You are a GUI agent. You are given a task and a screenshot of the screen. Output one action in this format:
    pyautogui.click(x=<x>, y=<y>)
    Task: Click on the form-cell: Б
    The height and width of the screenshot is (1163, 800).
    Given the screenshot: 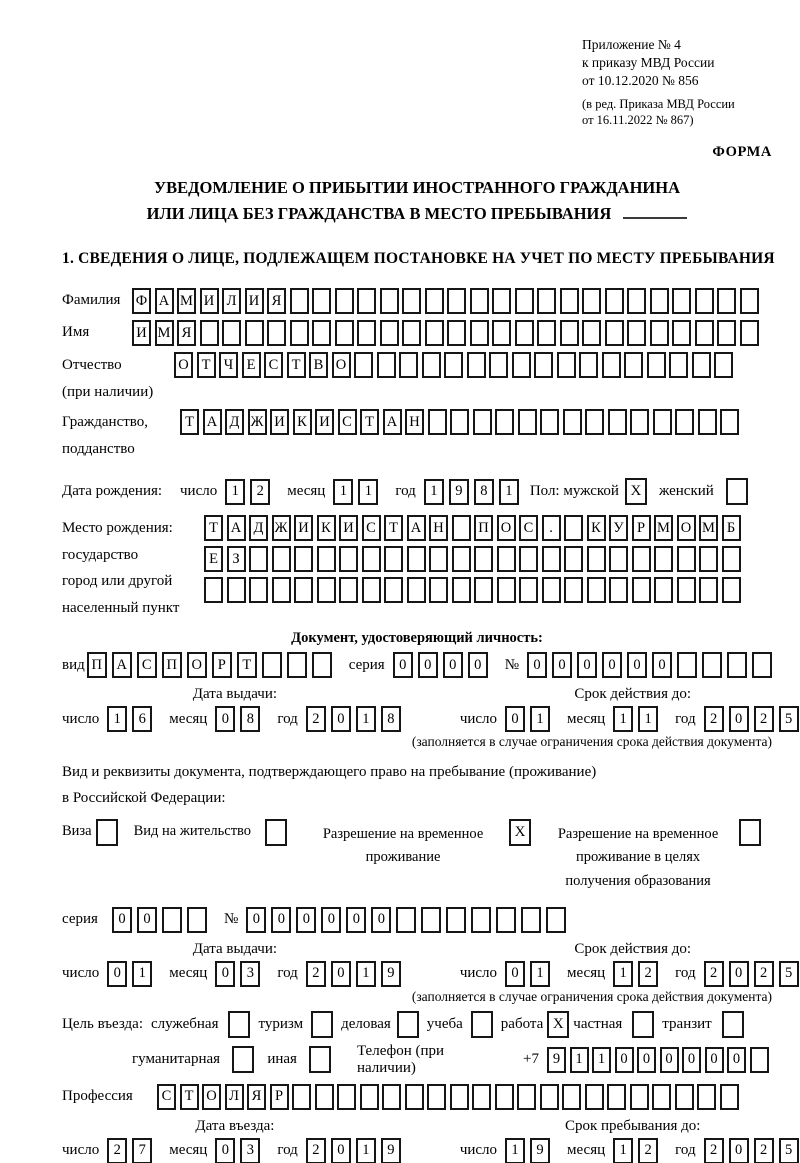 What is the action you would take?
    pyautogui.click(x=731, y=528)
    